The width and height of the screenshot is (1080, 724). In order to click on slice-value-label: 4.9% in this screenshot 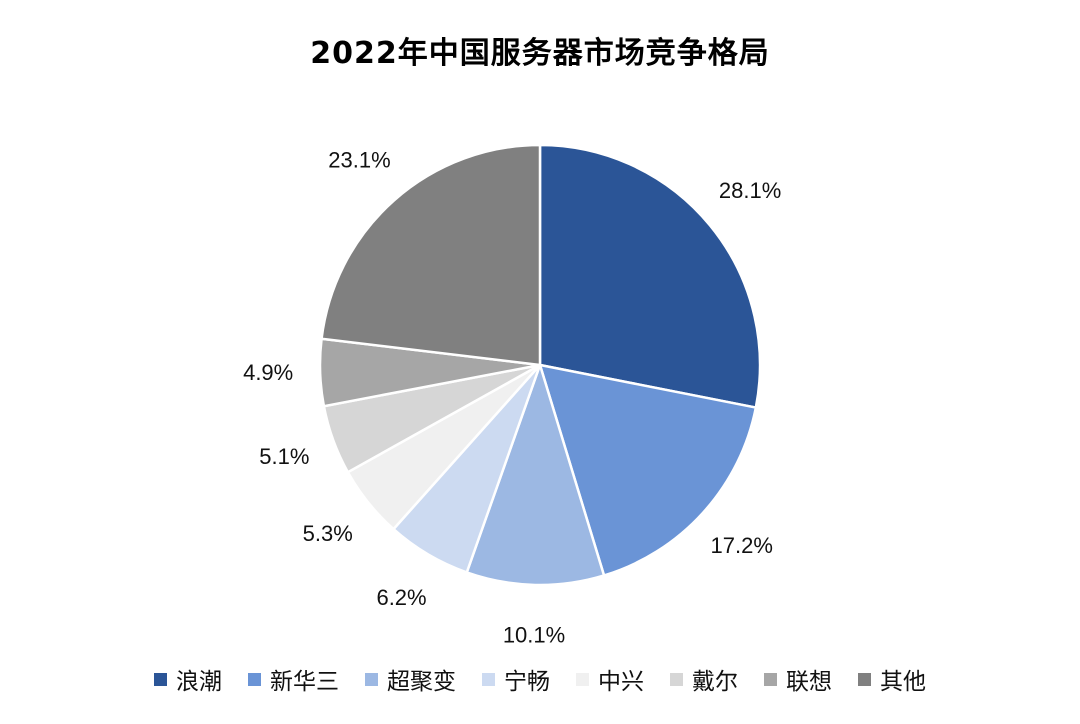, I will do `click(268, 372)`.